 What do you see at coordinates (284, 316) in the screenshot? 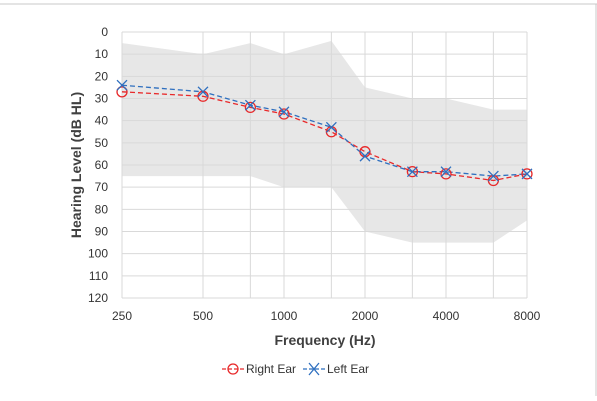
I see `x-tick-label: 1000` at bounding box center [284, 316].